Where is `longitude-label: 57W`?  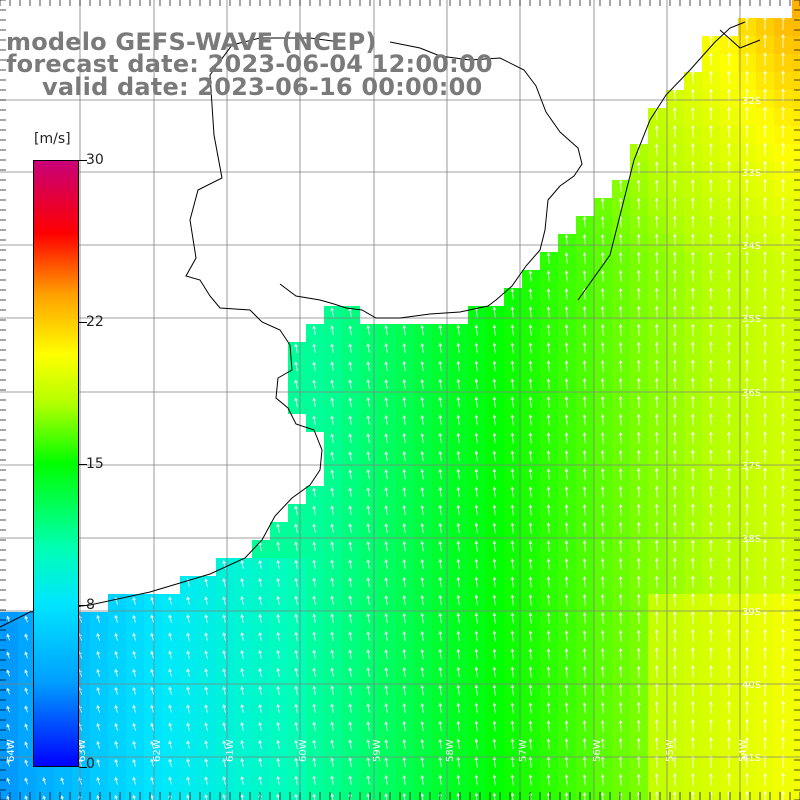
longitude-label: 57W is located at coordinates (523, 750).